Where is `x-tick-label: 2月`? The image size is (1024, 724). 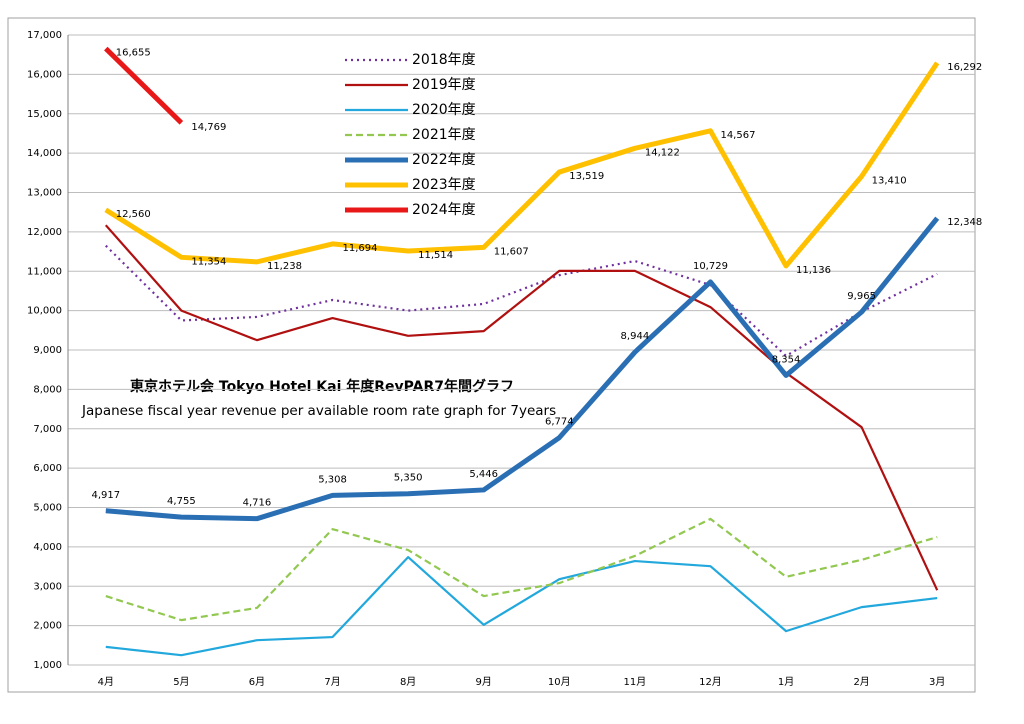 x-tick-label: 2月 is located at coordinates (861, 682).